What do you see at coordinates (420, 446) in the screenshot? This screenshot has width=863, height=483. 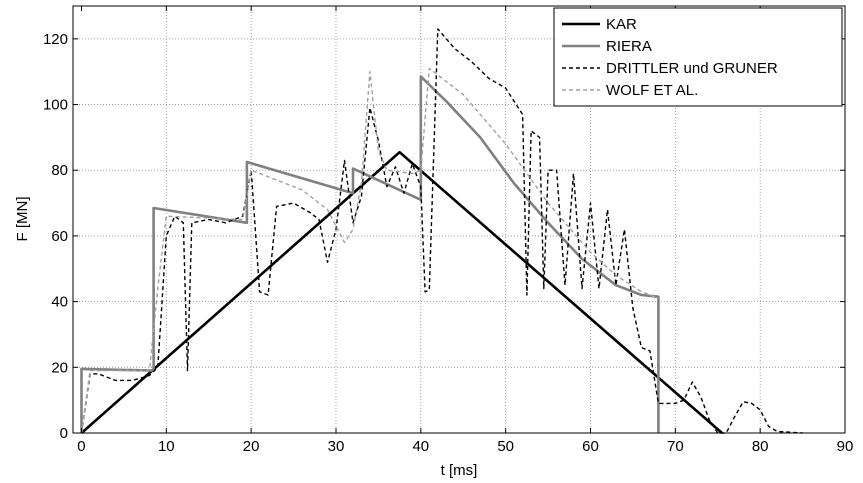 I see `x-tick-label: 40` at bounding box center [420, 446].